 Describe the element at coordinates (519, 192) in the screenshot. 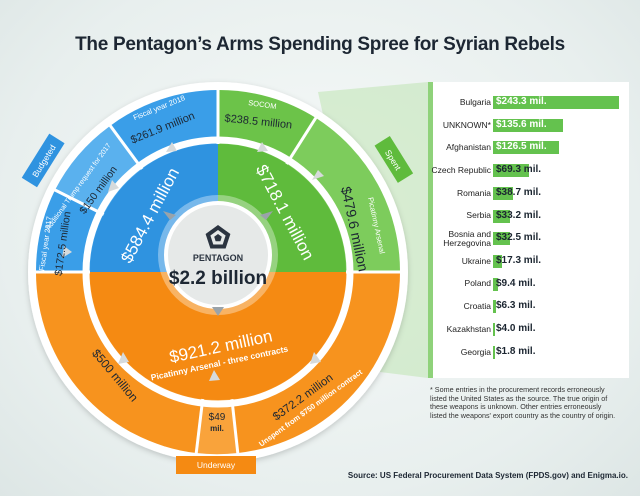

I see `bar-value-label: $38.7 mil.` at that location.